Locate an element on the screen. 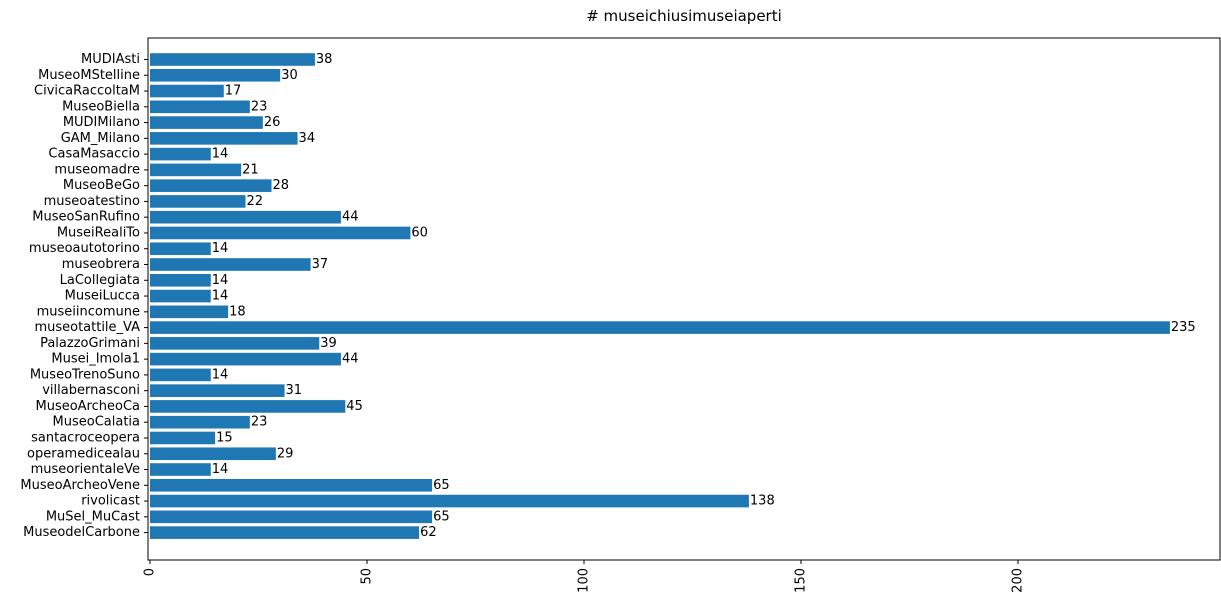 This screenshot has width=1221, height=606. bar-museiincomune is located at coordinates (189, 312).